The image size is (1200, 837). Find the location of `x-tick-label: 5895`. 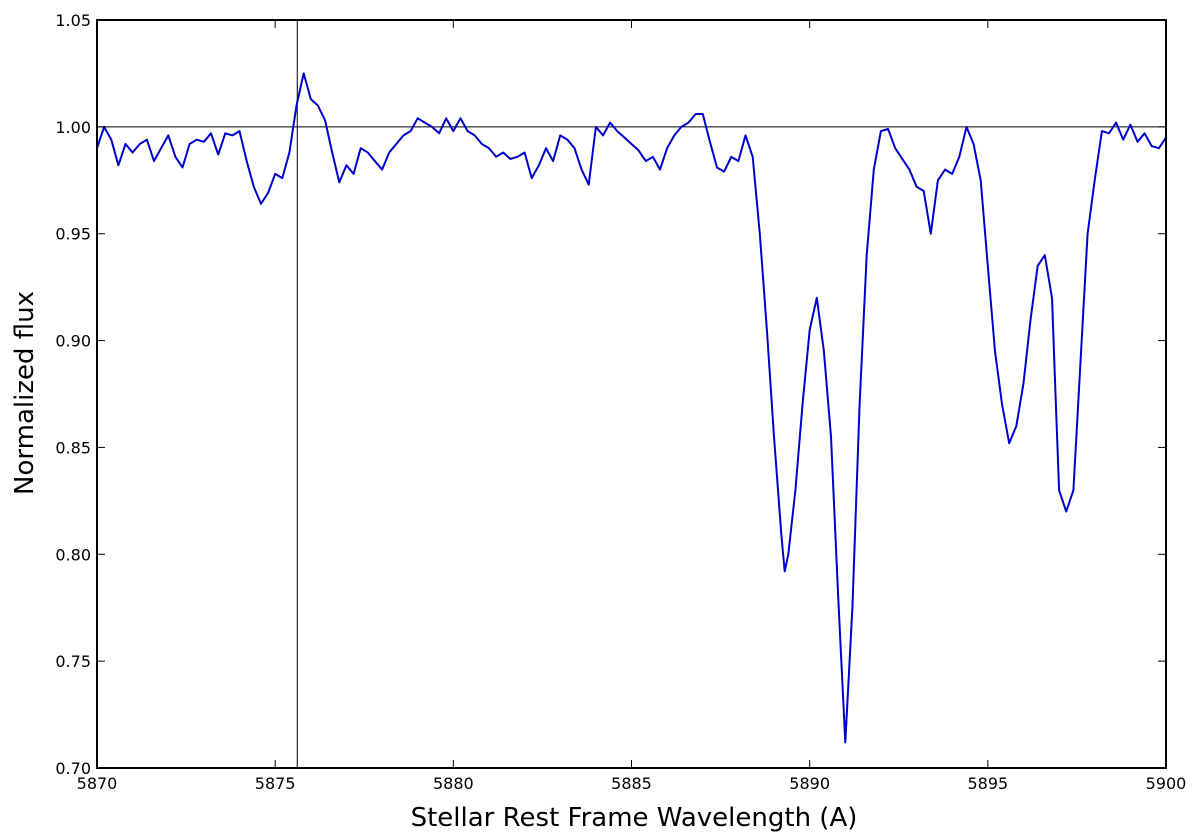

x-tick-label: 5895 is located at coordinates (987, 783).